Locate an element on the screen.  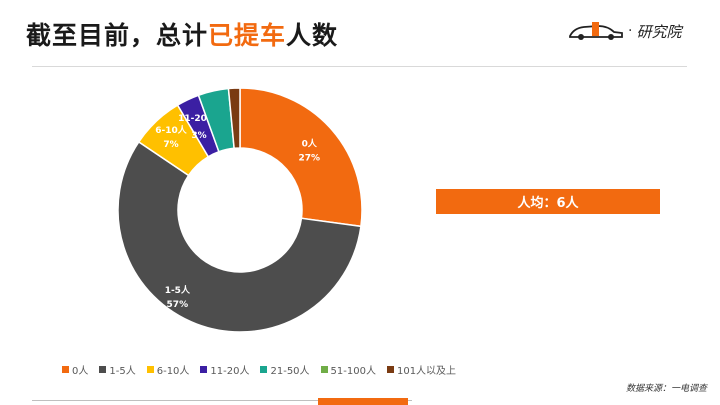
slice-data-label: 3% is located at coordinates (198, 136).